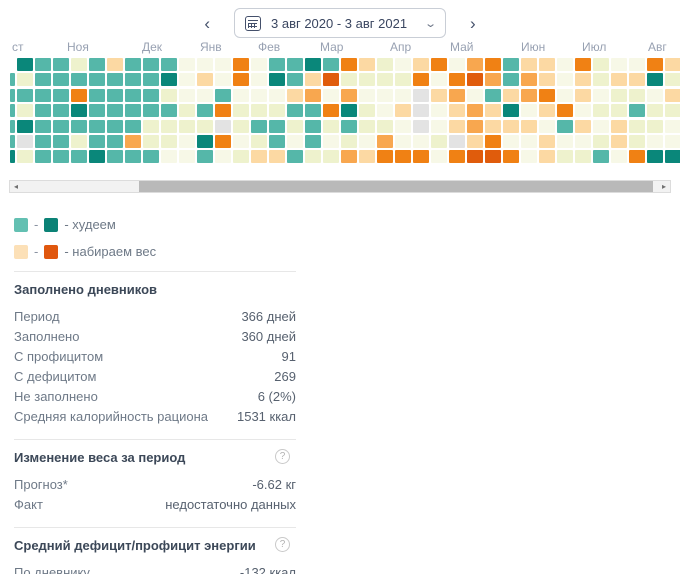 The width and height of the screenshot is (680, 574). What do you see at coordinates (663, 186) in the screenshot?
I see `scroll-right-icon: ▸` at bounding box center [663, 186].